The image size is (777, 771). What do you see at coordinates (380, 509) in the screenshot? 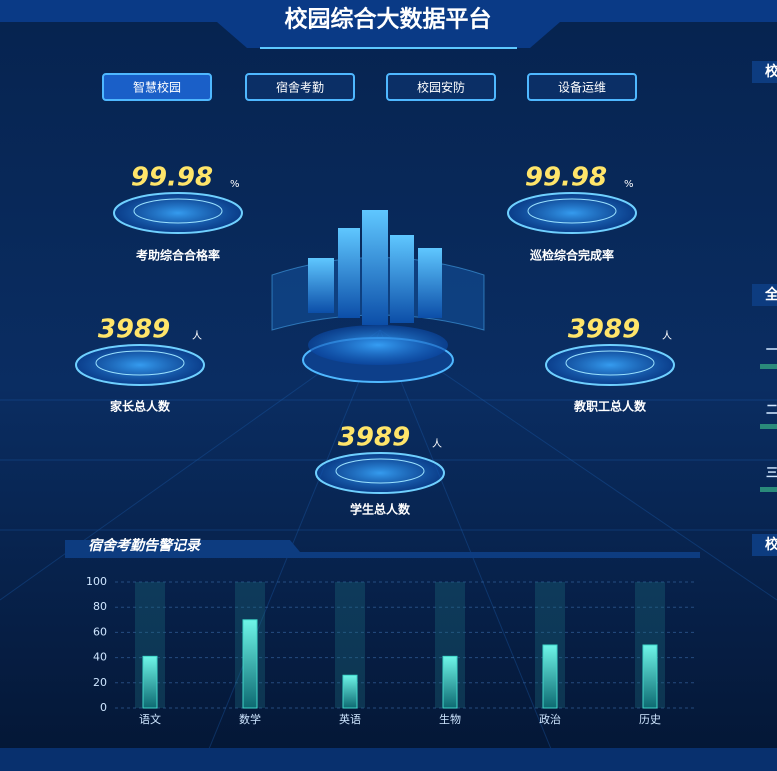
I see `stat-label: 学生总人数` at bounding box center [380, 509].